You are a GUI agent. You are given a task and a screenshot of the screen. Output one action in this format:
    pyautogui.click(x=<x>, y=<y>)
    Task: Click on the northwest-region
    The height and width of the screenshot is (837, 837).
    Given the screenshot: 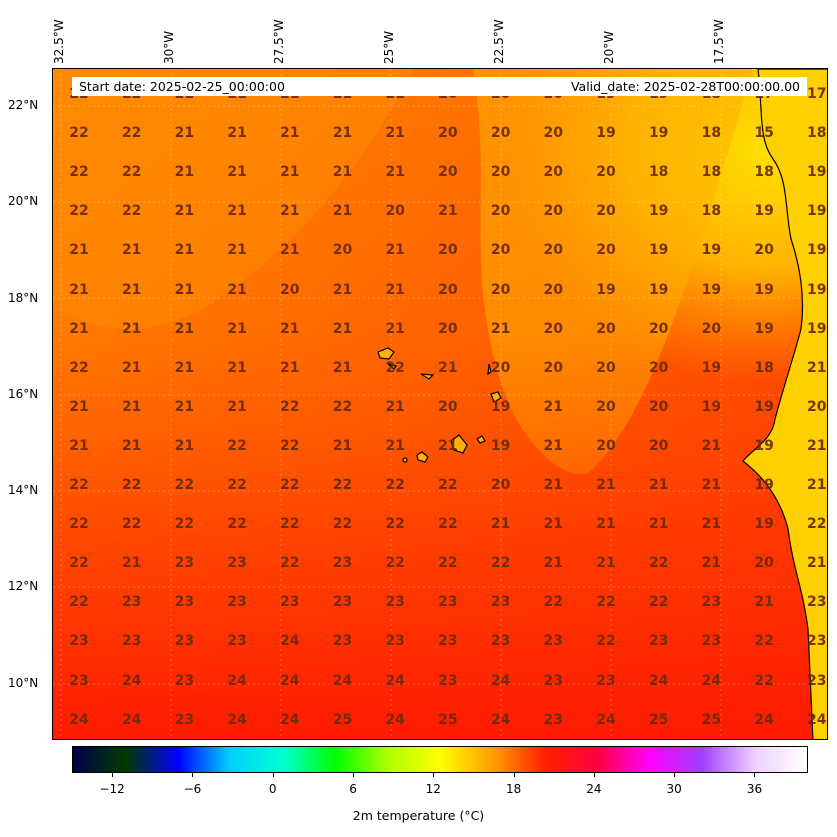 What is the action you would take?
    pyautogui.click(x=233, y=199)
    